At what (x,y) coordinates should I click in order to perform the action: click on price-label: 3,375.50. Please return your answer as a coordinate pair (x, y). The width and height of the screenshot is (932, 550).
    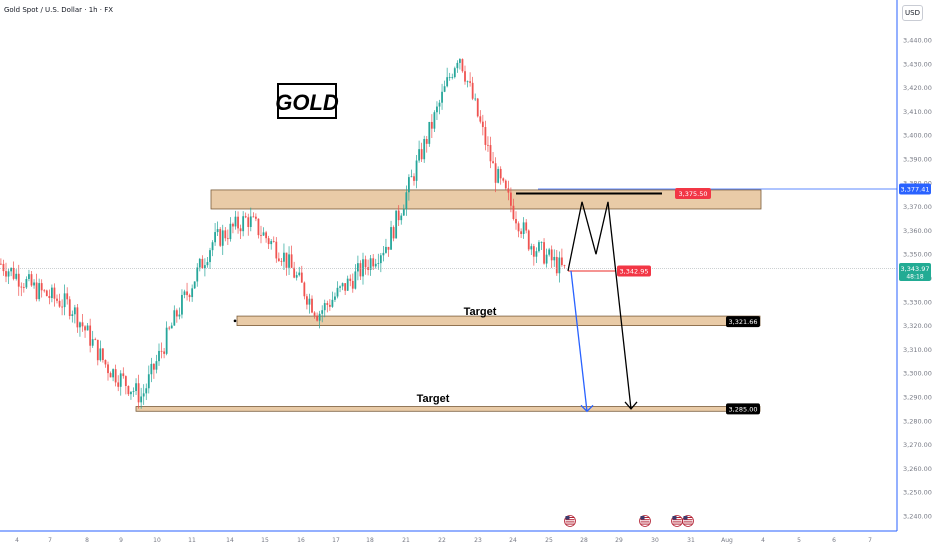
    Looking at the image, I should click on (693, 194).